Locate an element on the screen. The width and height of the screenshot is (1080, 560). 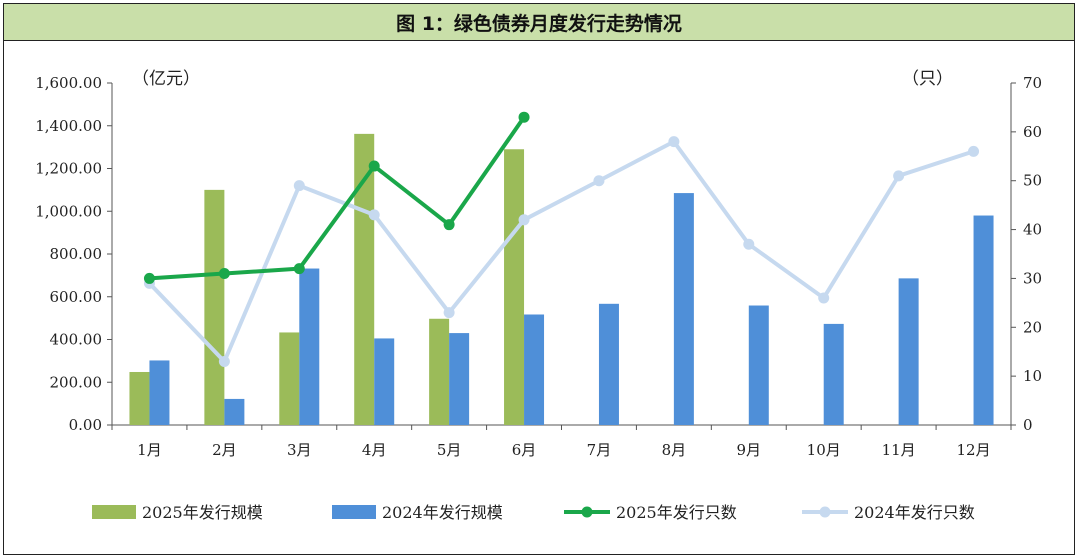
x-tick-label: 5月 is located at coordinates (449, 450).